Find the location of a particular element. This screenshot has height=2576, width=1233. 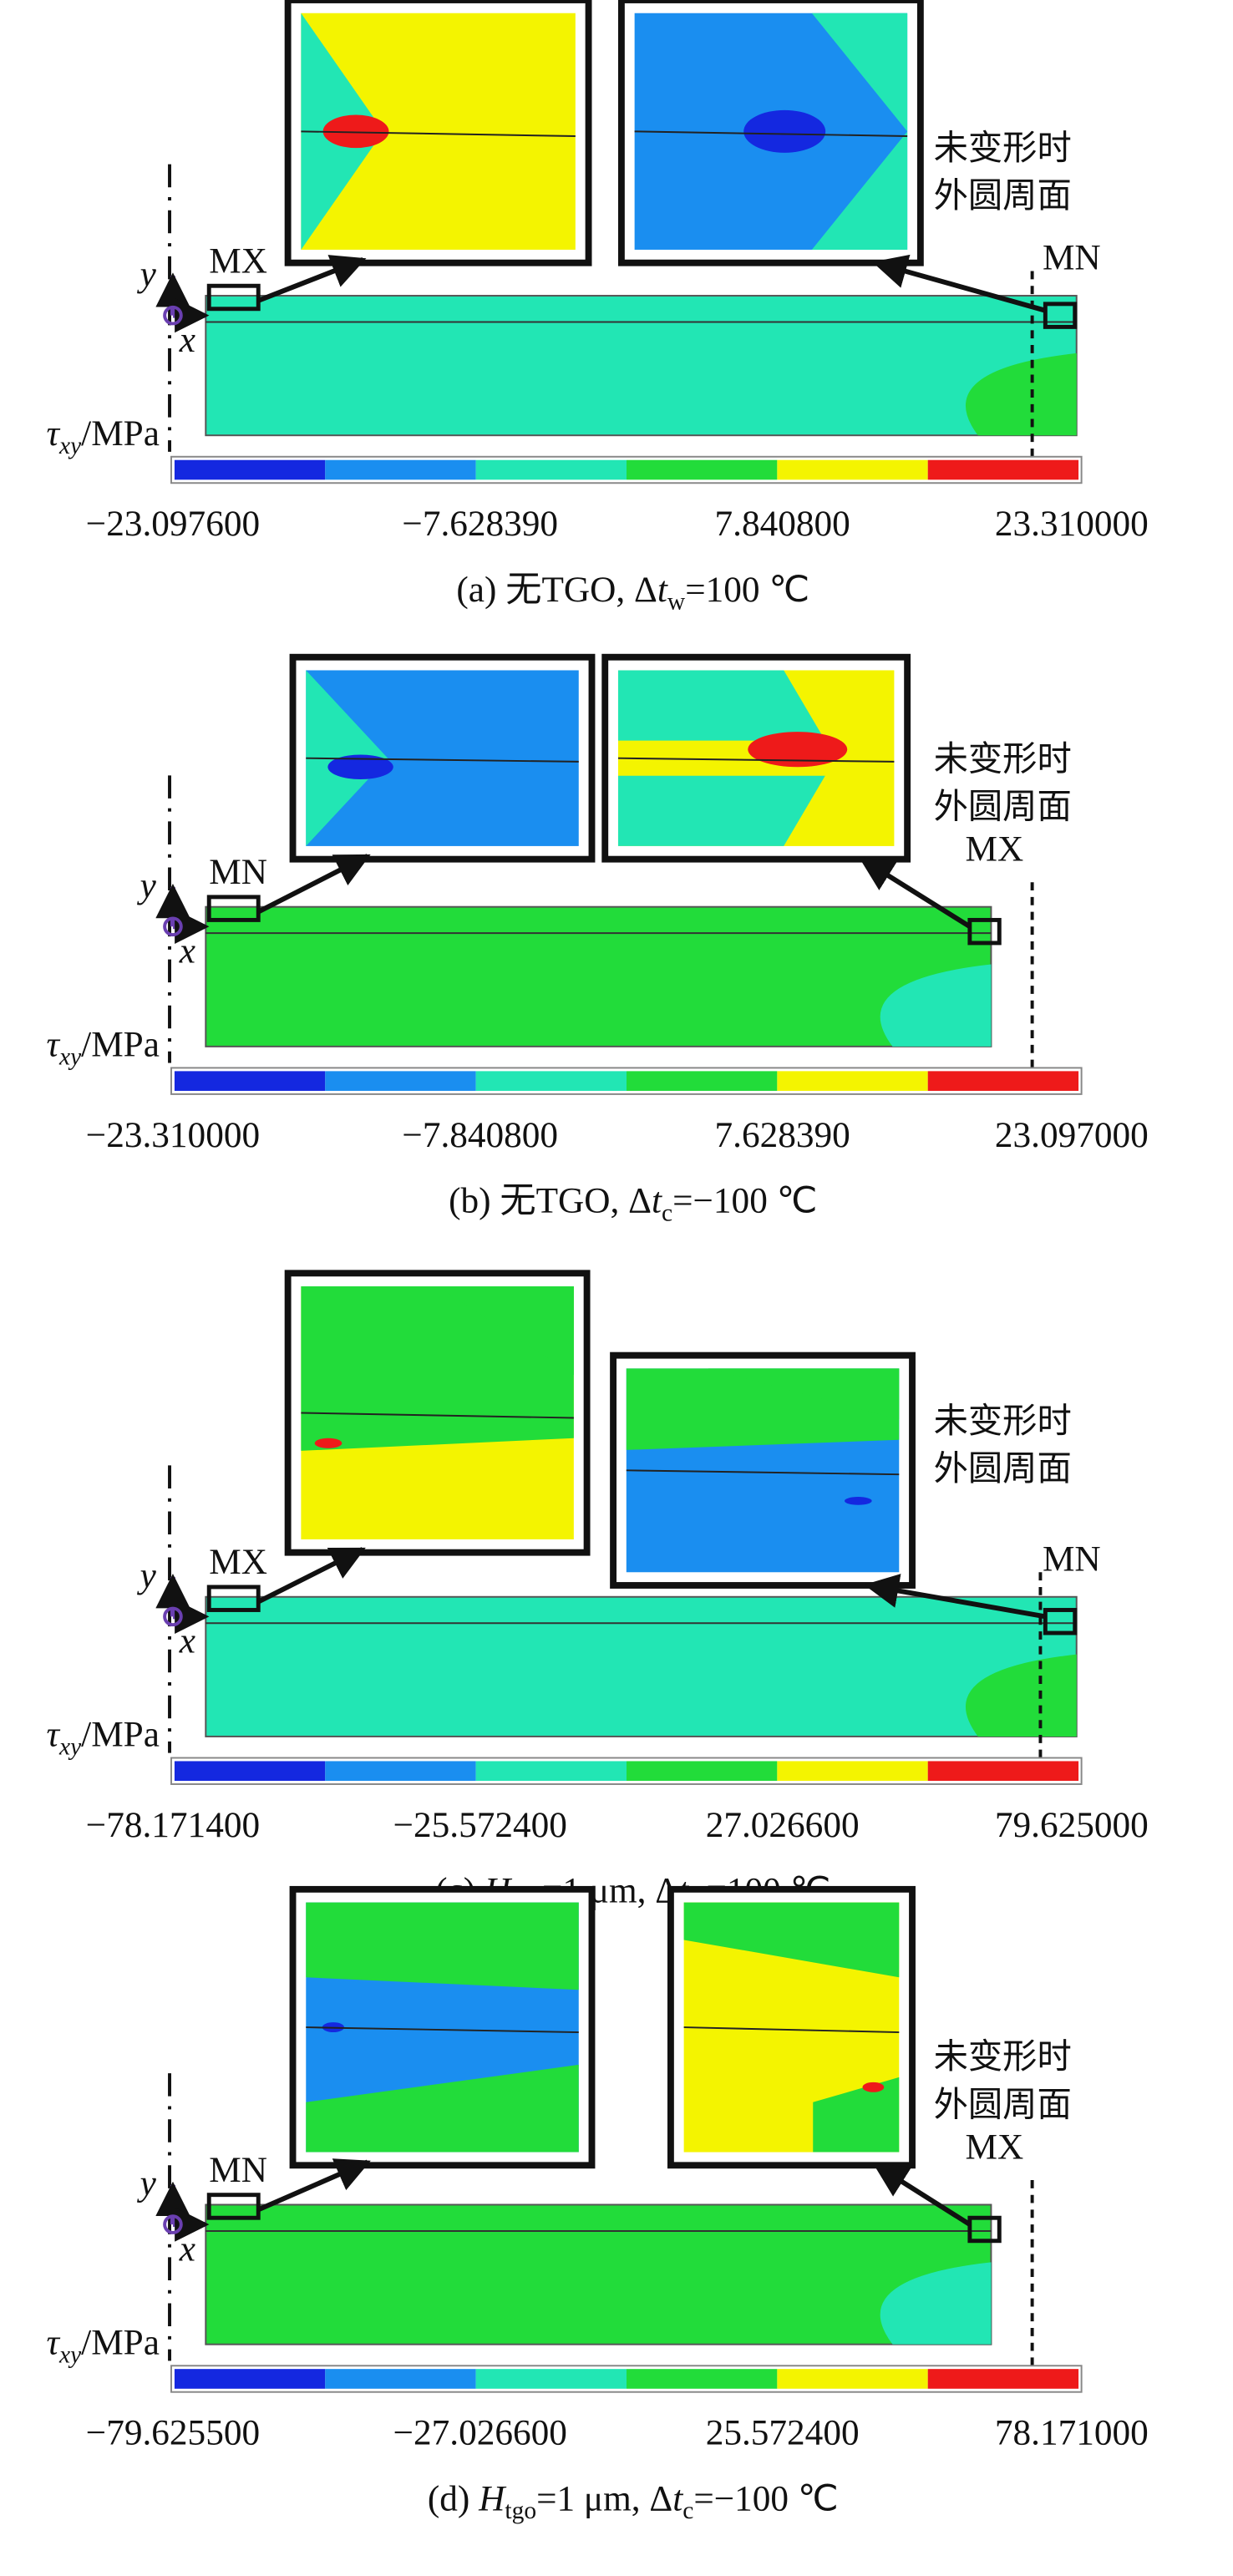

colorbar-label: −7.628390 is located at coordinates (480, 524).